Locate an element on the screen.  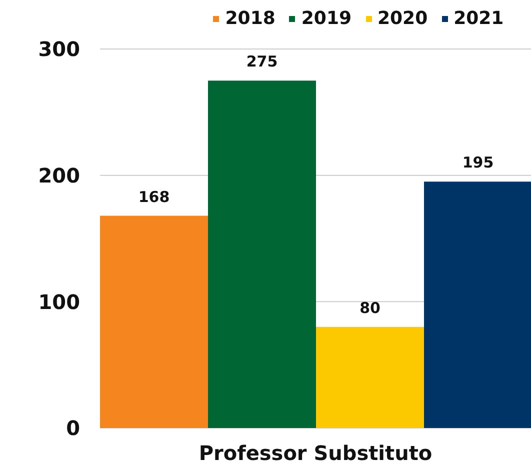
y-tick-label: 300 is located at coordinates (59, 49).